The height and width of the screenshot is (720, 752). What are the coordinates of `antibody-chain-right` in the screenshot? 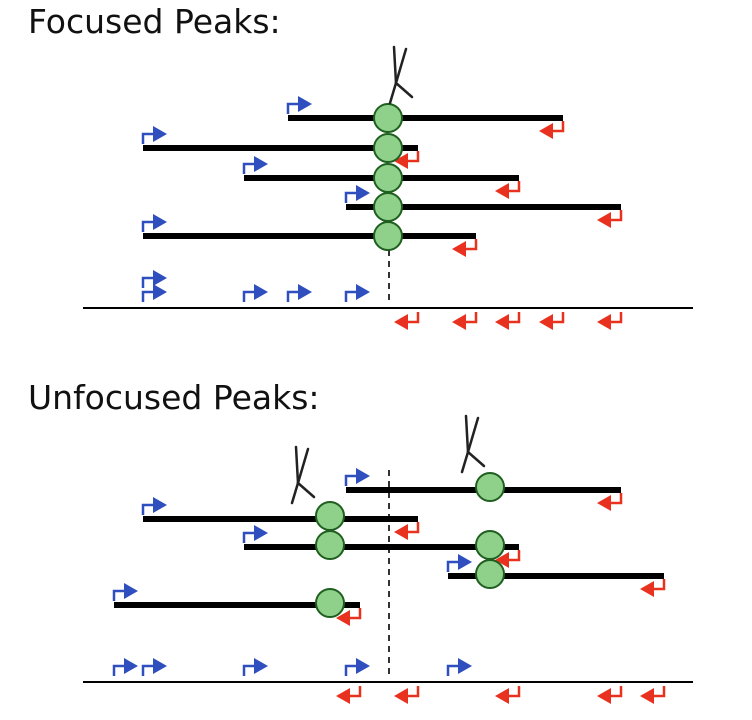 It's located at (473, 435).